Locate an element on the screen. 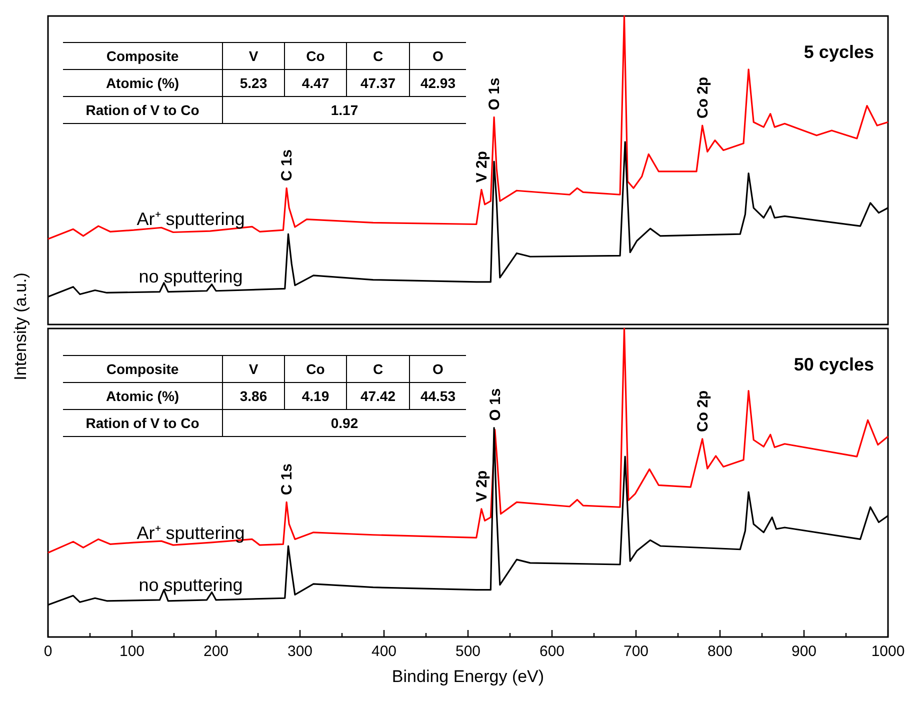  annotation: 42.93 is located at coordinates (438, 83).